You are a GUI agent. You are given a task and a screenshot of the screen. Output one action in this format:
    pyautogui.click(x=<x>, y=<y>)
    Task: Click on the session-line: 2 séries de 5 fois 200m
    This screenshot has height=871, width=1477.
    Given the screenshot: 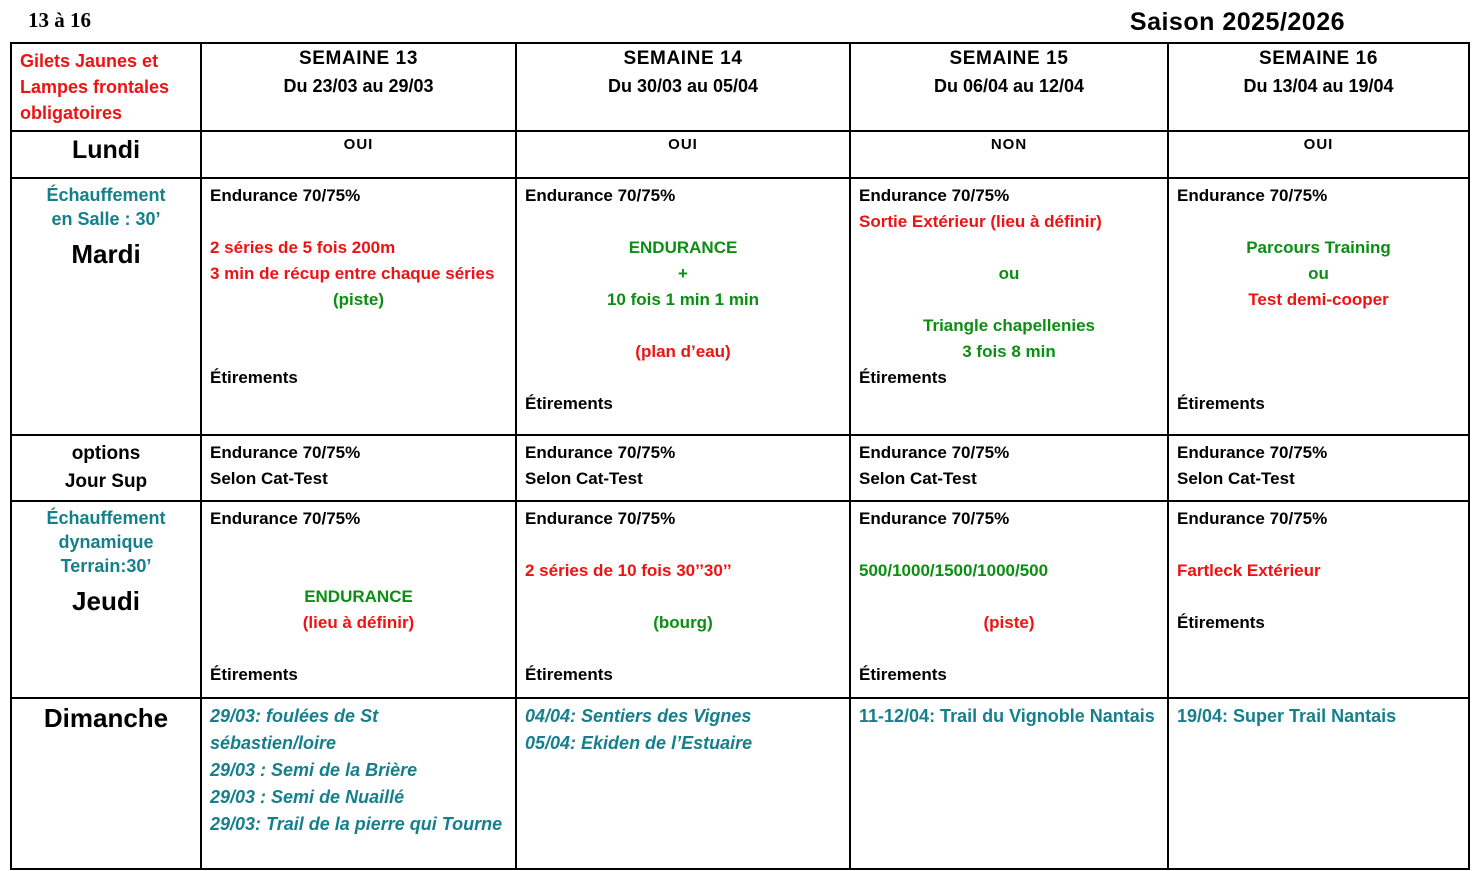 What is the action you would take?
    pyautogui.click(x=303, y=247)
    